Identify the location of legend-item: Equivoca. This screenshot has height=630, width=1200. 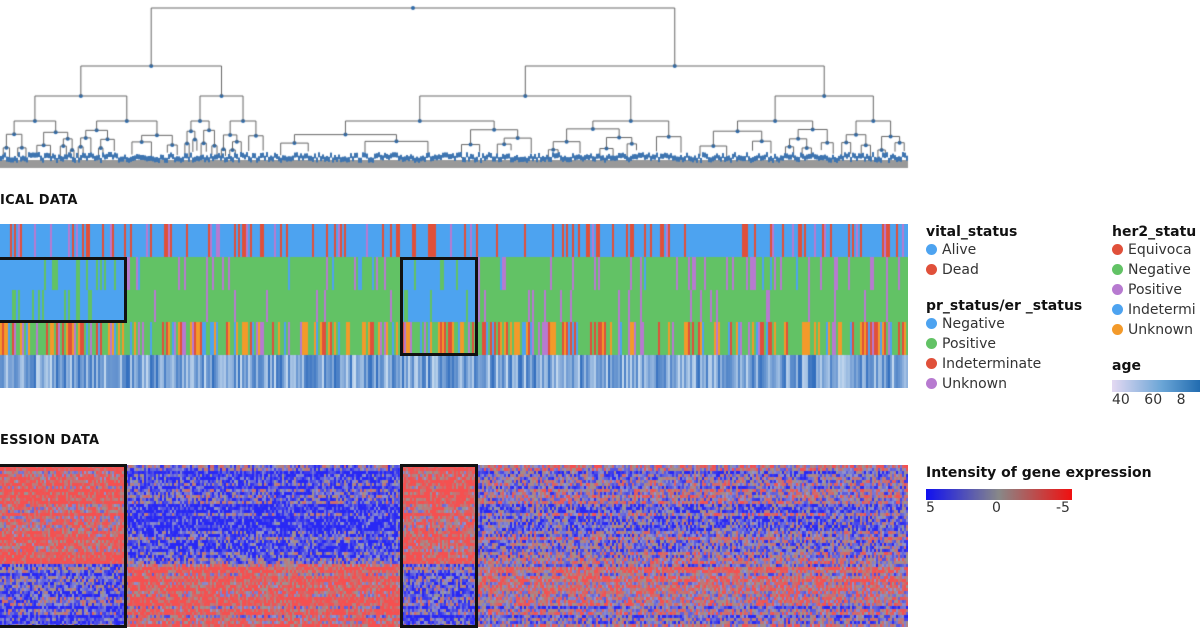
(1156, 250).